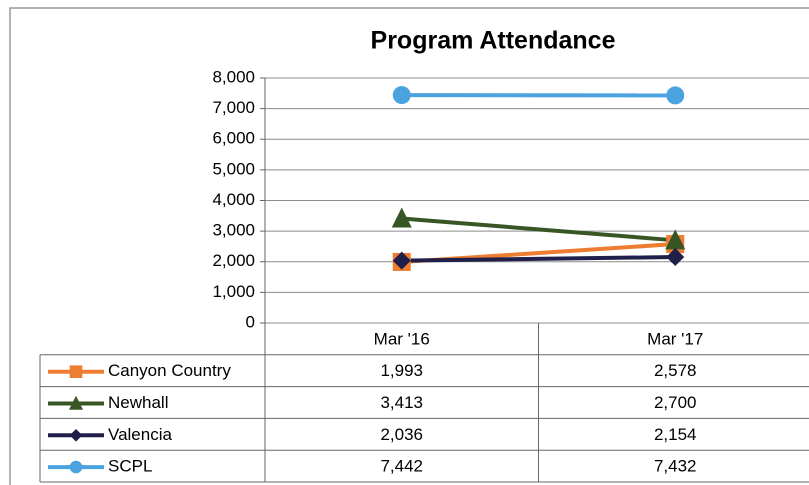 The height and width of the screenshot is (485, 809). What do you see at coordinates (169, 370) in the screenshot?
I see `legend-label: Canyon Country` at bounding box center [169, 370].